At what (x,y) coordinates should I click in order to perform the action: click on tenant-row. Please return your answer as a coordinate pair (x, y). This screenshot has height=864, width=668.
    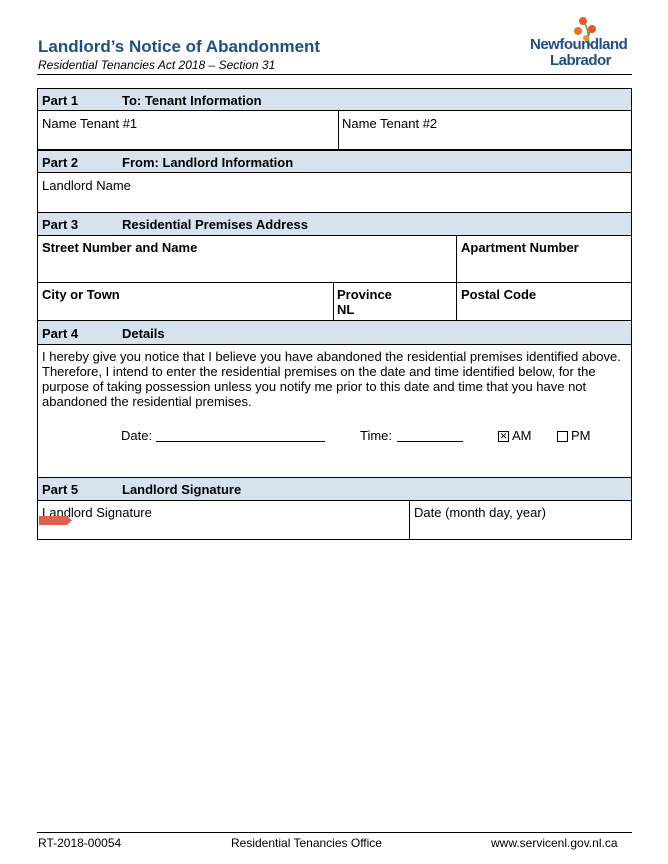
    Looking at the image, I should click on (334, 130).